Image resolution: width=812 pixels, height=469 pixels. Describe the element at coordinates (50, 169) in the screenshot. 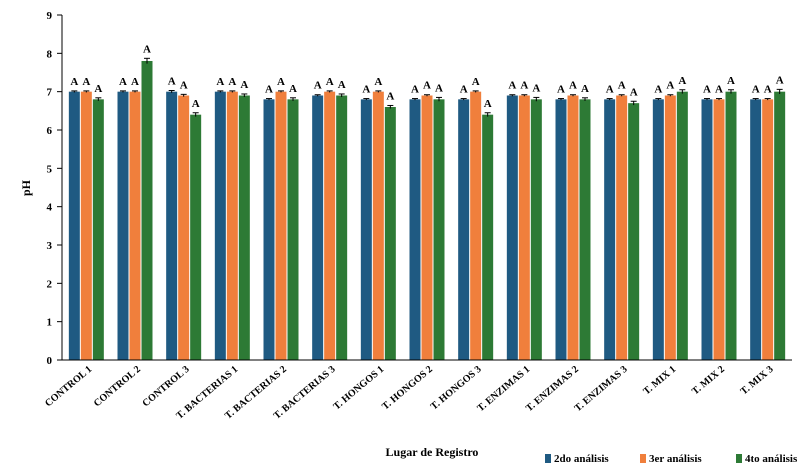

I see `y-tick-label: 5` at that location.